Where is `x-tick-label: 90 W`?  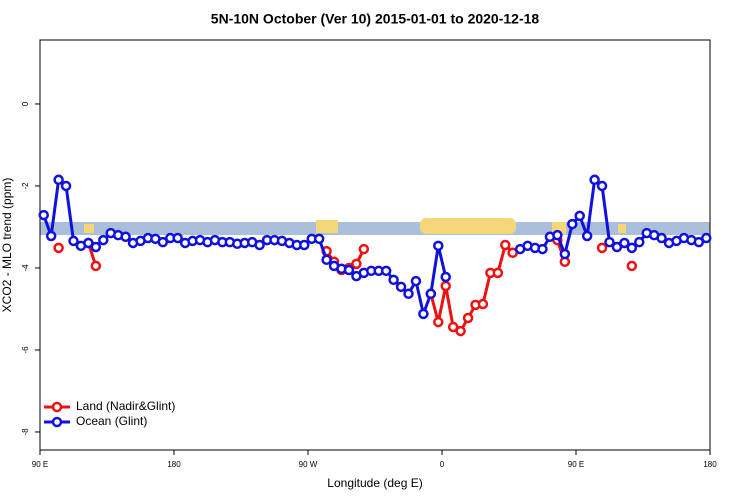 x-tick-label: 90 W is located at coordinates (308, 464).